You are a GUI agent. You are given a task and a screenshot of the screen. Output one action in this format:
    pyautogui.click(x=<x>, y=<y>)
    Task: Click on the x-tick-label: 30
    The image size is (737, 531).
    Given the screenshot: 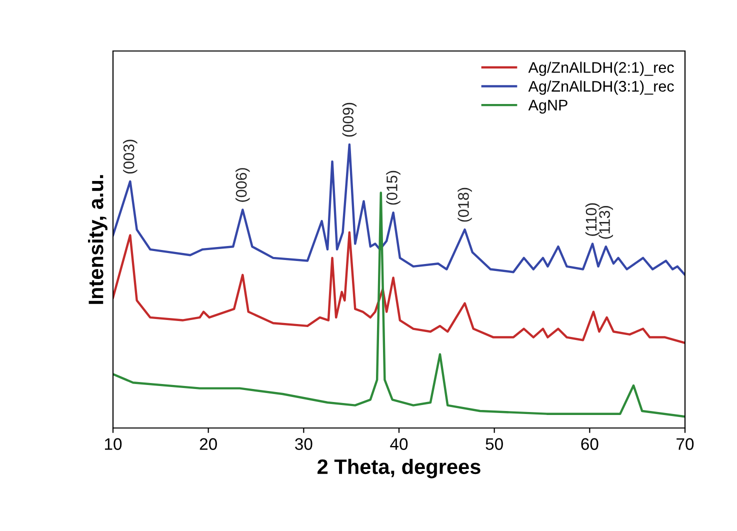 What is the action you would take?
    pyautogui.click(x=303, y=444)
    